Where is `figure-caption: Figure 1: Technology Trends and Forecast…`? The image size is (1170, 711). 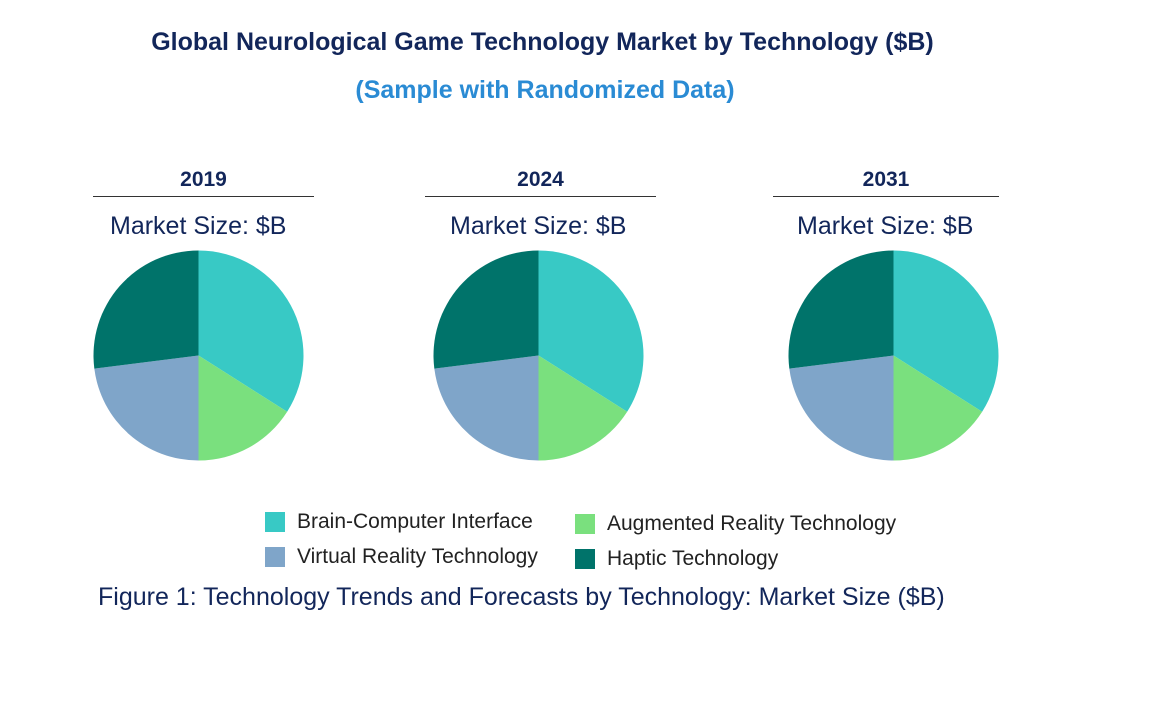 figure-caption: Figure 1: Technology Trends and Forecast… is located at coordinates (521, 597).